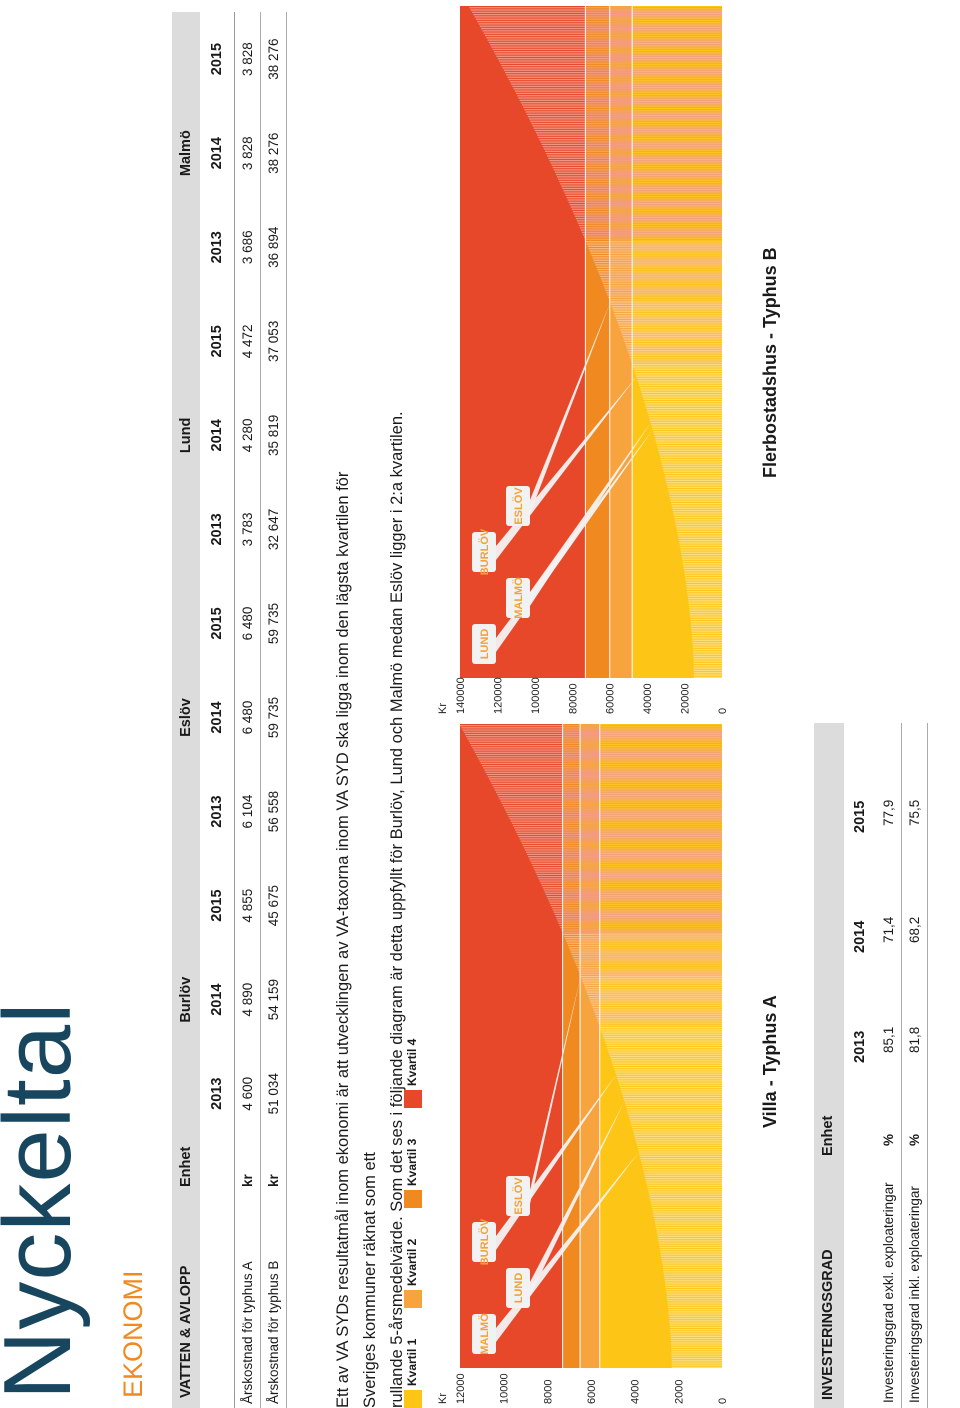 The image size is (960, 1408). I want to click on chart-title: Flerbostadshus - Typhus B, so click(770, 362).